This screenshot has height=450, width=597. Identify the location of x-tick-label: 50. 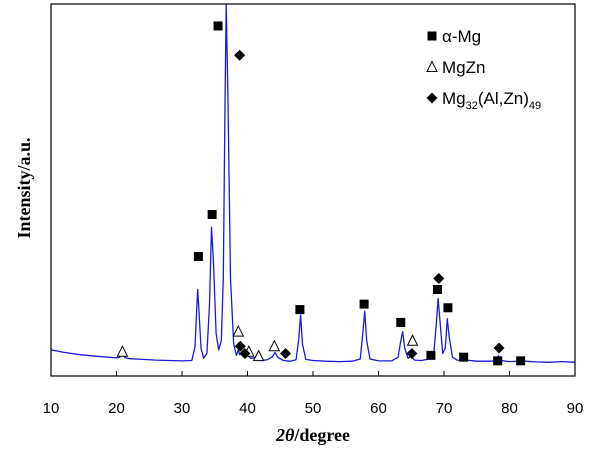
(313, 408).